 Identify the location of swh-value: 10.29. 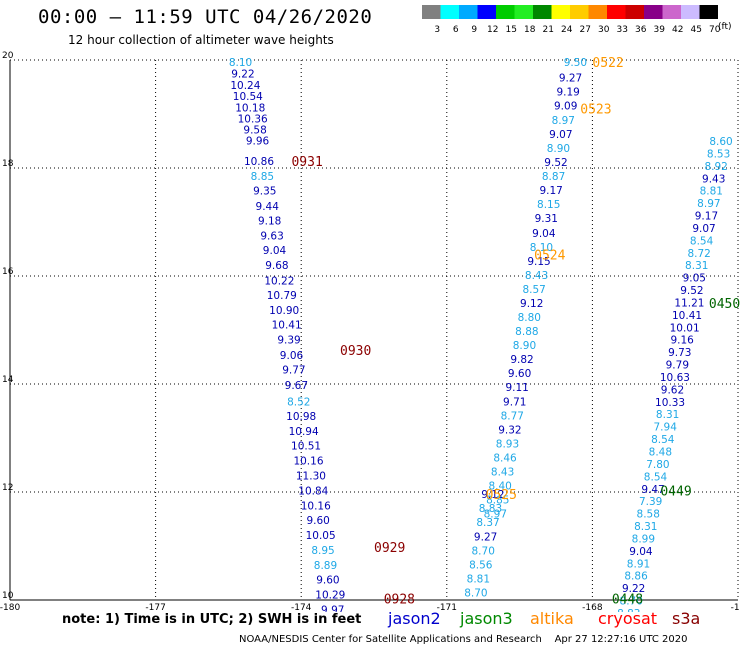
(330, 596).